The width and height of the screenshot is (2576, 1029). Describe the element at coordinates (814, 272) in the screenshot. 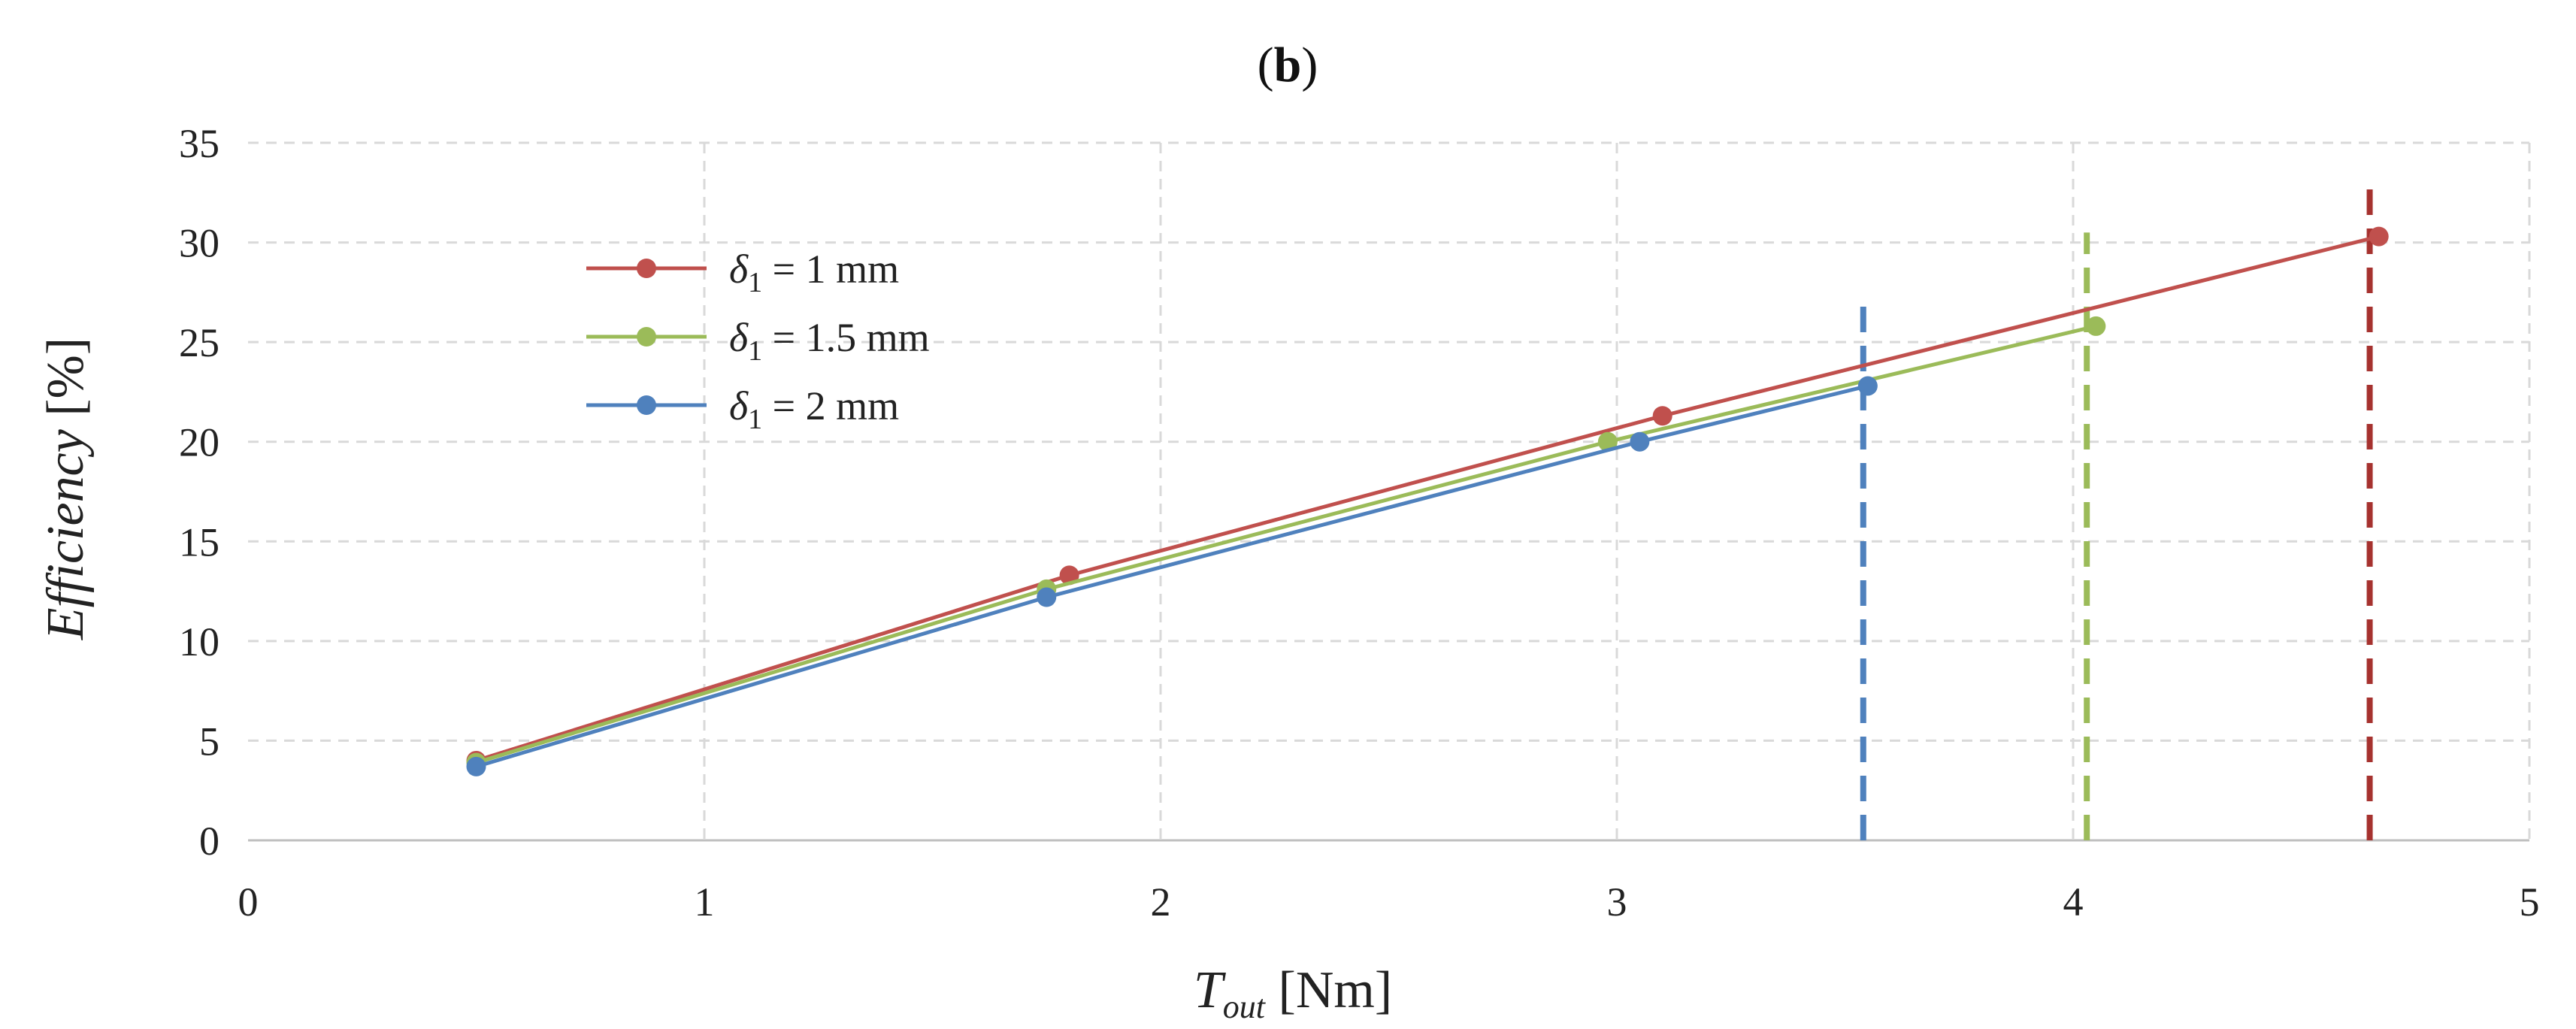

I see `legend-label-0: δ1 = 1 mm` at that location.